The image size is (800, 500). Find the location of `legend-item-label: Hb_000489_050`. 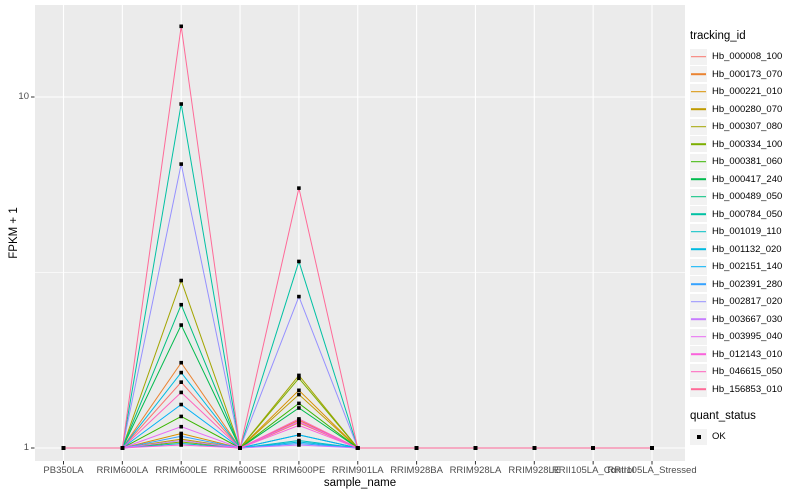

legend-item-label: Hb_000489_050 is located at coordinates (747, 197).